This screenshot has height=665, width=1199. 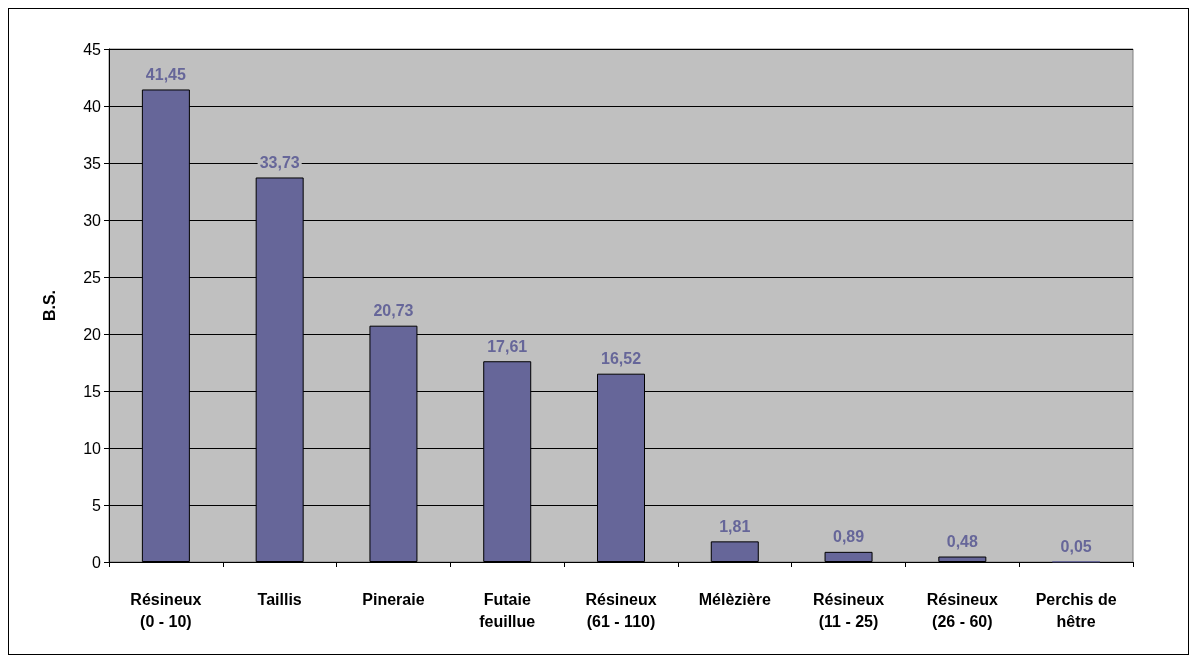 I want to click on x-tick-label: Pineraie, so click(x=393, y=599).